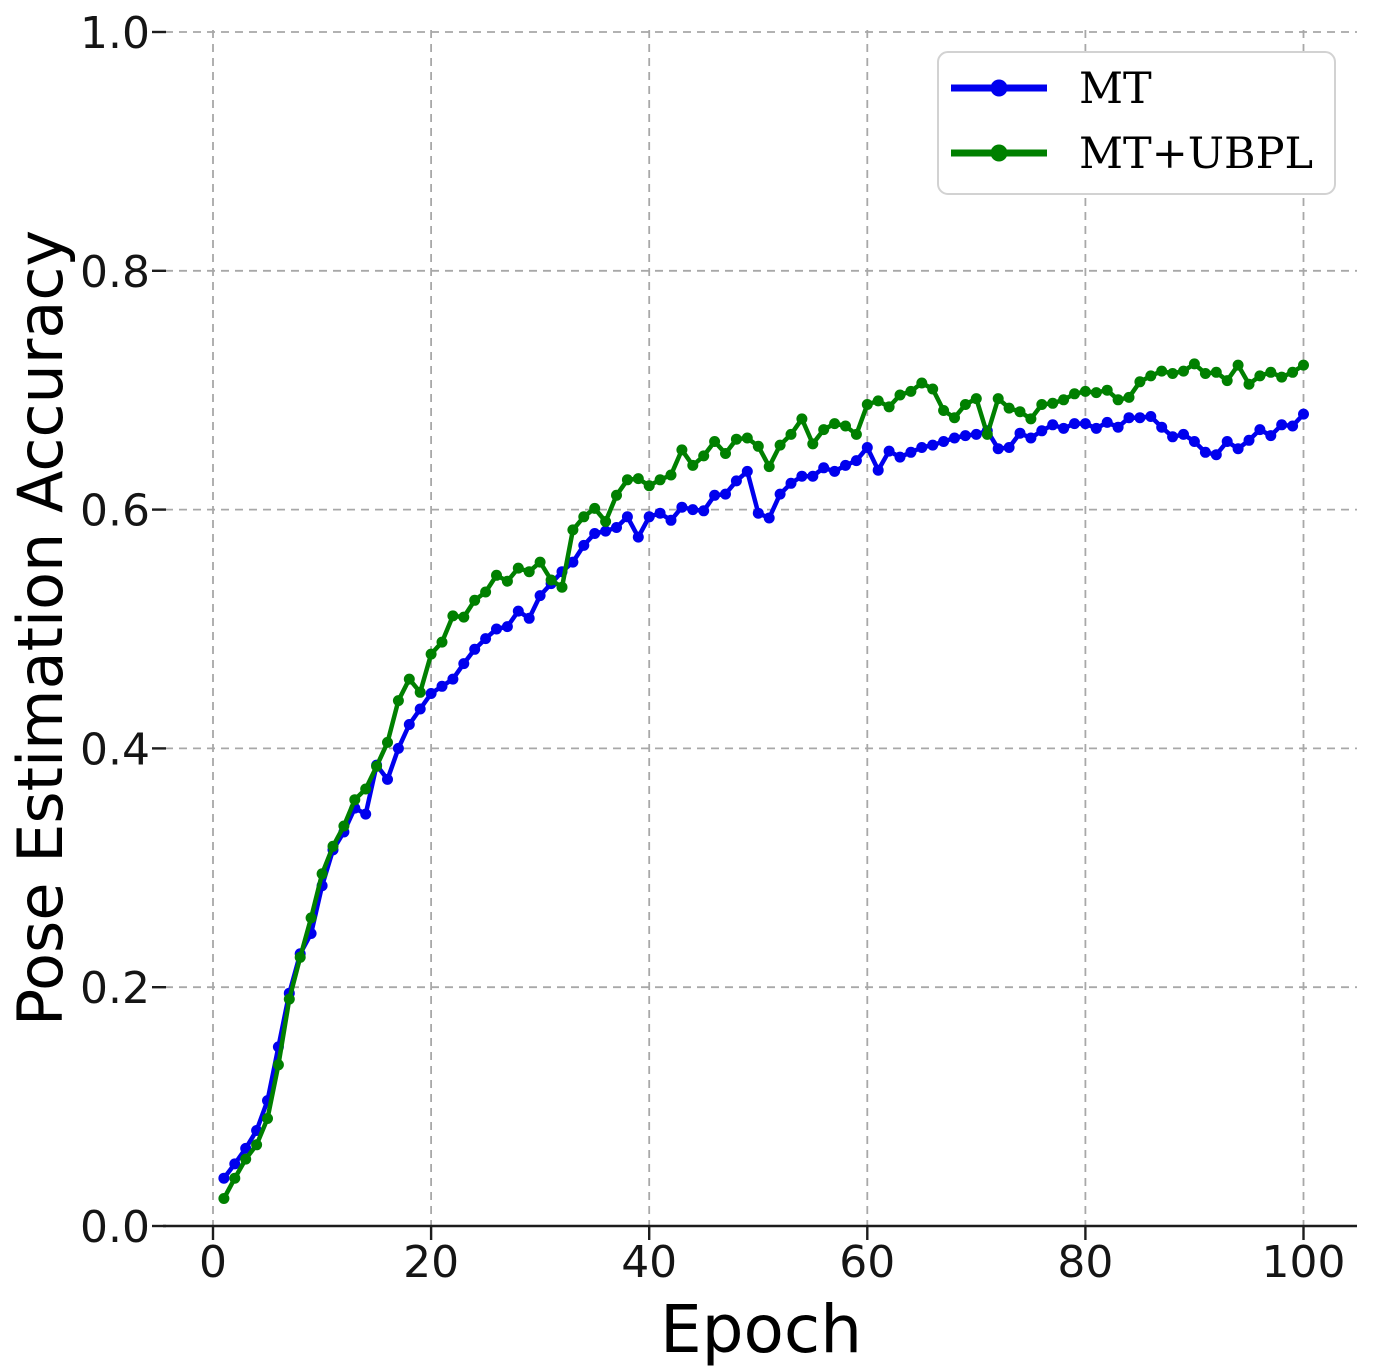  What do you see at coordinates (649, 1262) in the screenshot?
I see `x-tick-label-40: 40` at bounding box center [649, 1262].